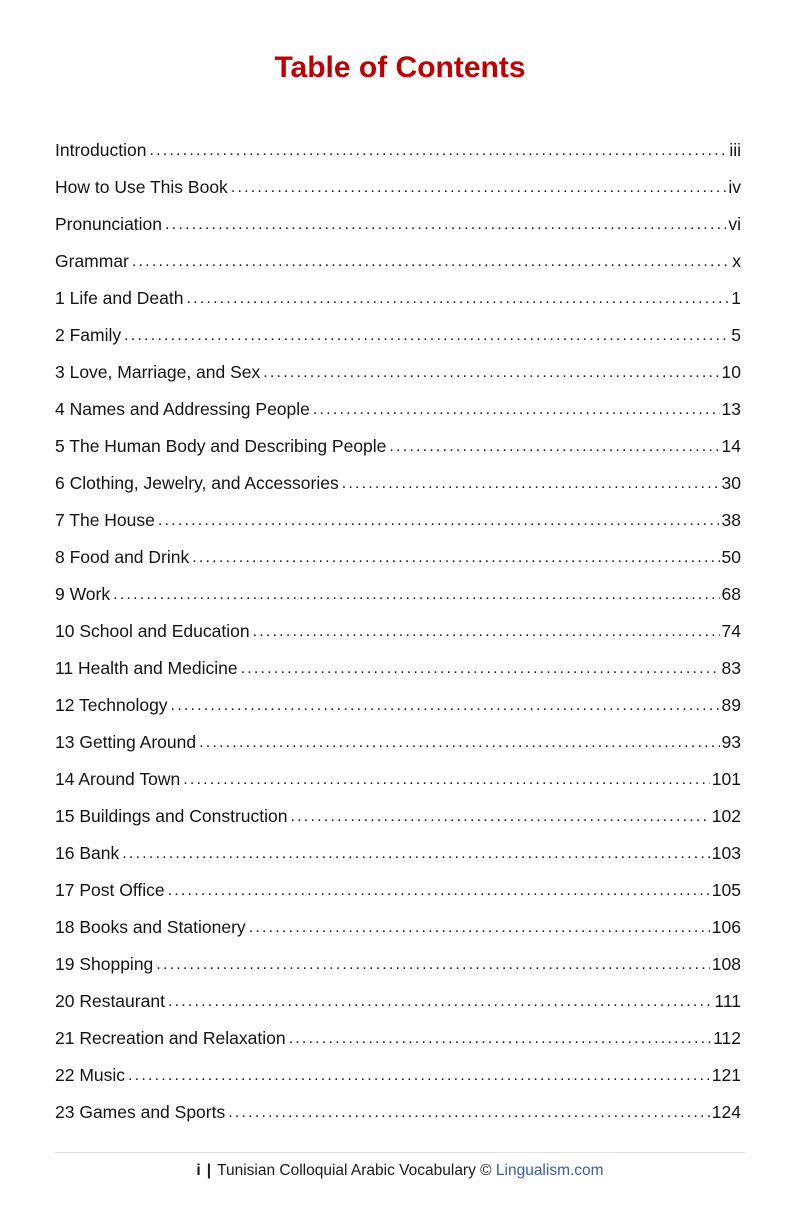 The width and height of the screenshot is (800, 1231). What do you see at coordinates (119, 298) in the screenshot?
I see `toc-entry-label: 1 Life and Death` at bounding box center [119, 298].